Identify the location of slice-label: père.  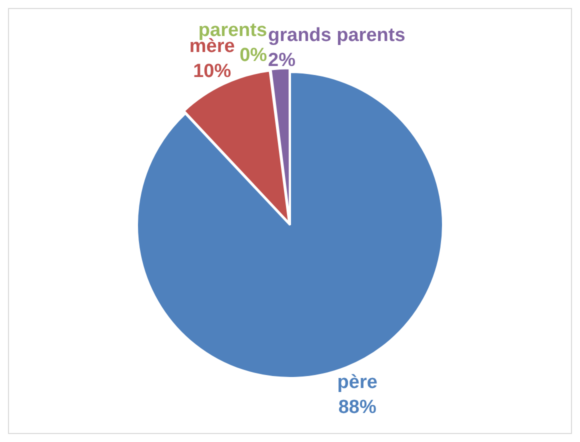
(357, 382).